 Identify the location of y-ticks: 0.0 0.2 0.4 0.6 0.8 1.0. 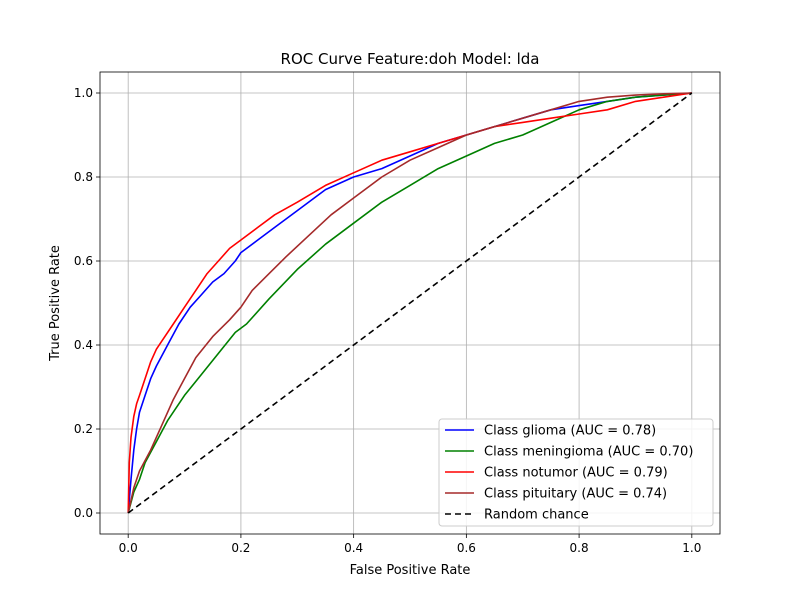
(87, 303).